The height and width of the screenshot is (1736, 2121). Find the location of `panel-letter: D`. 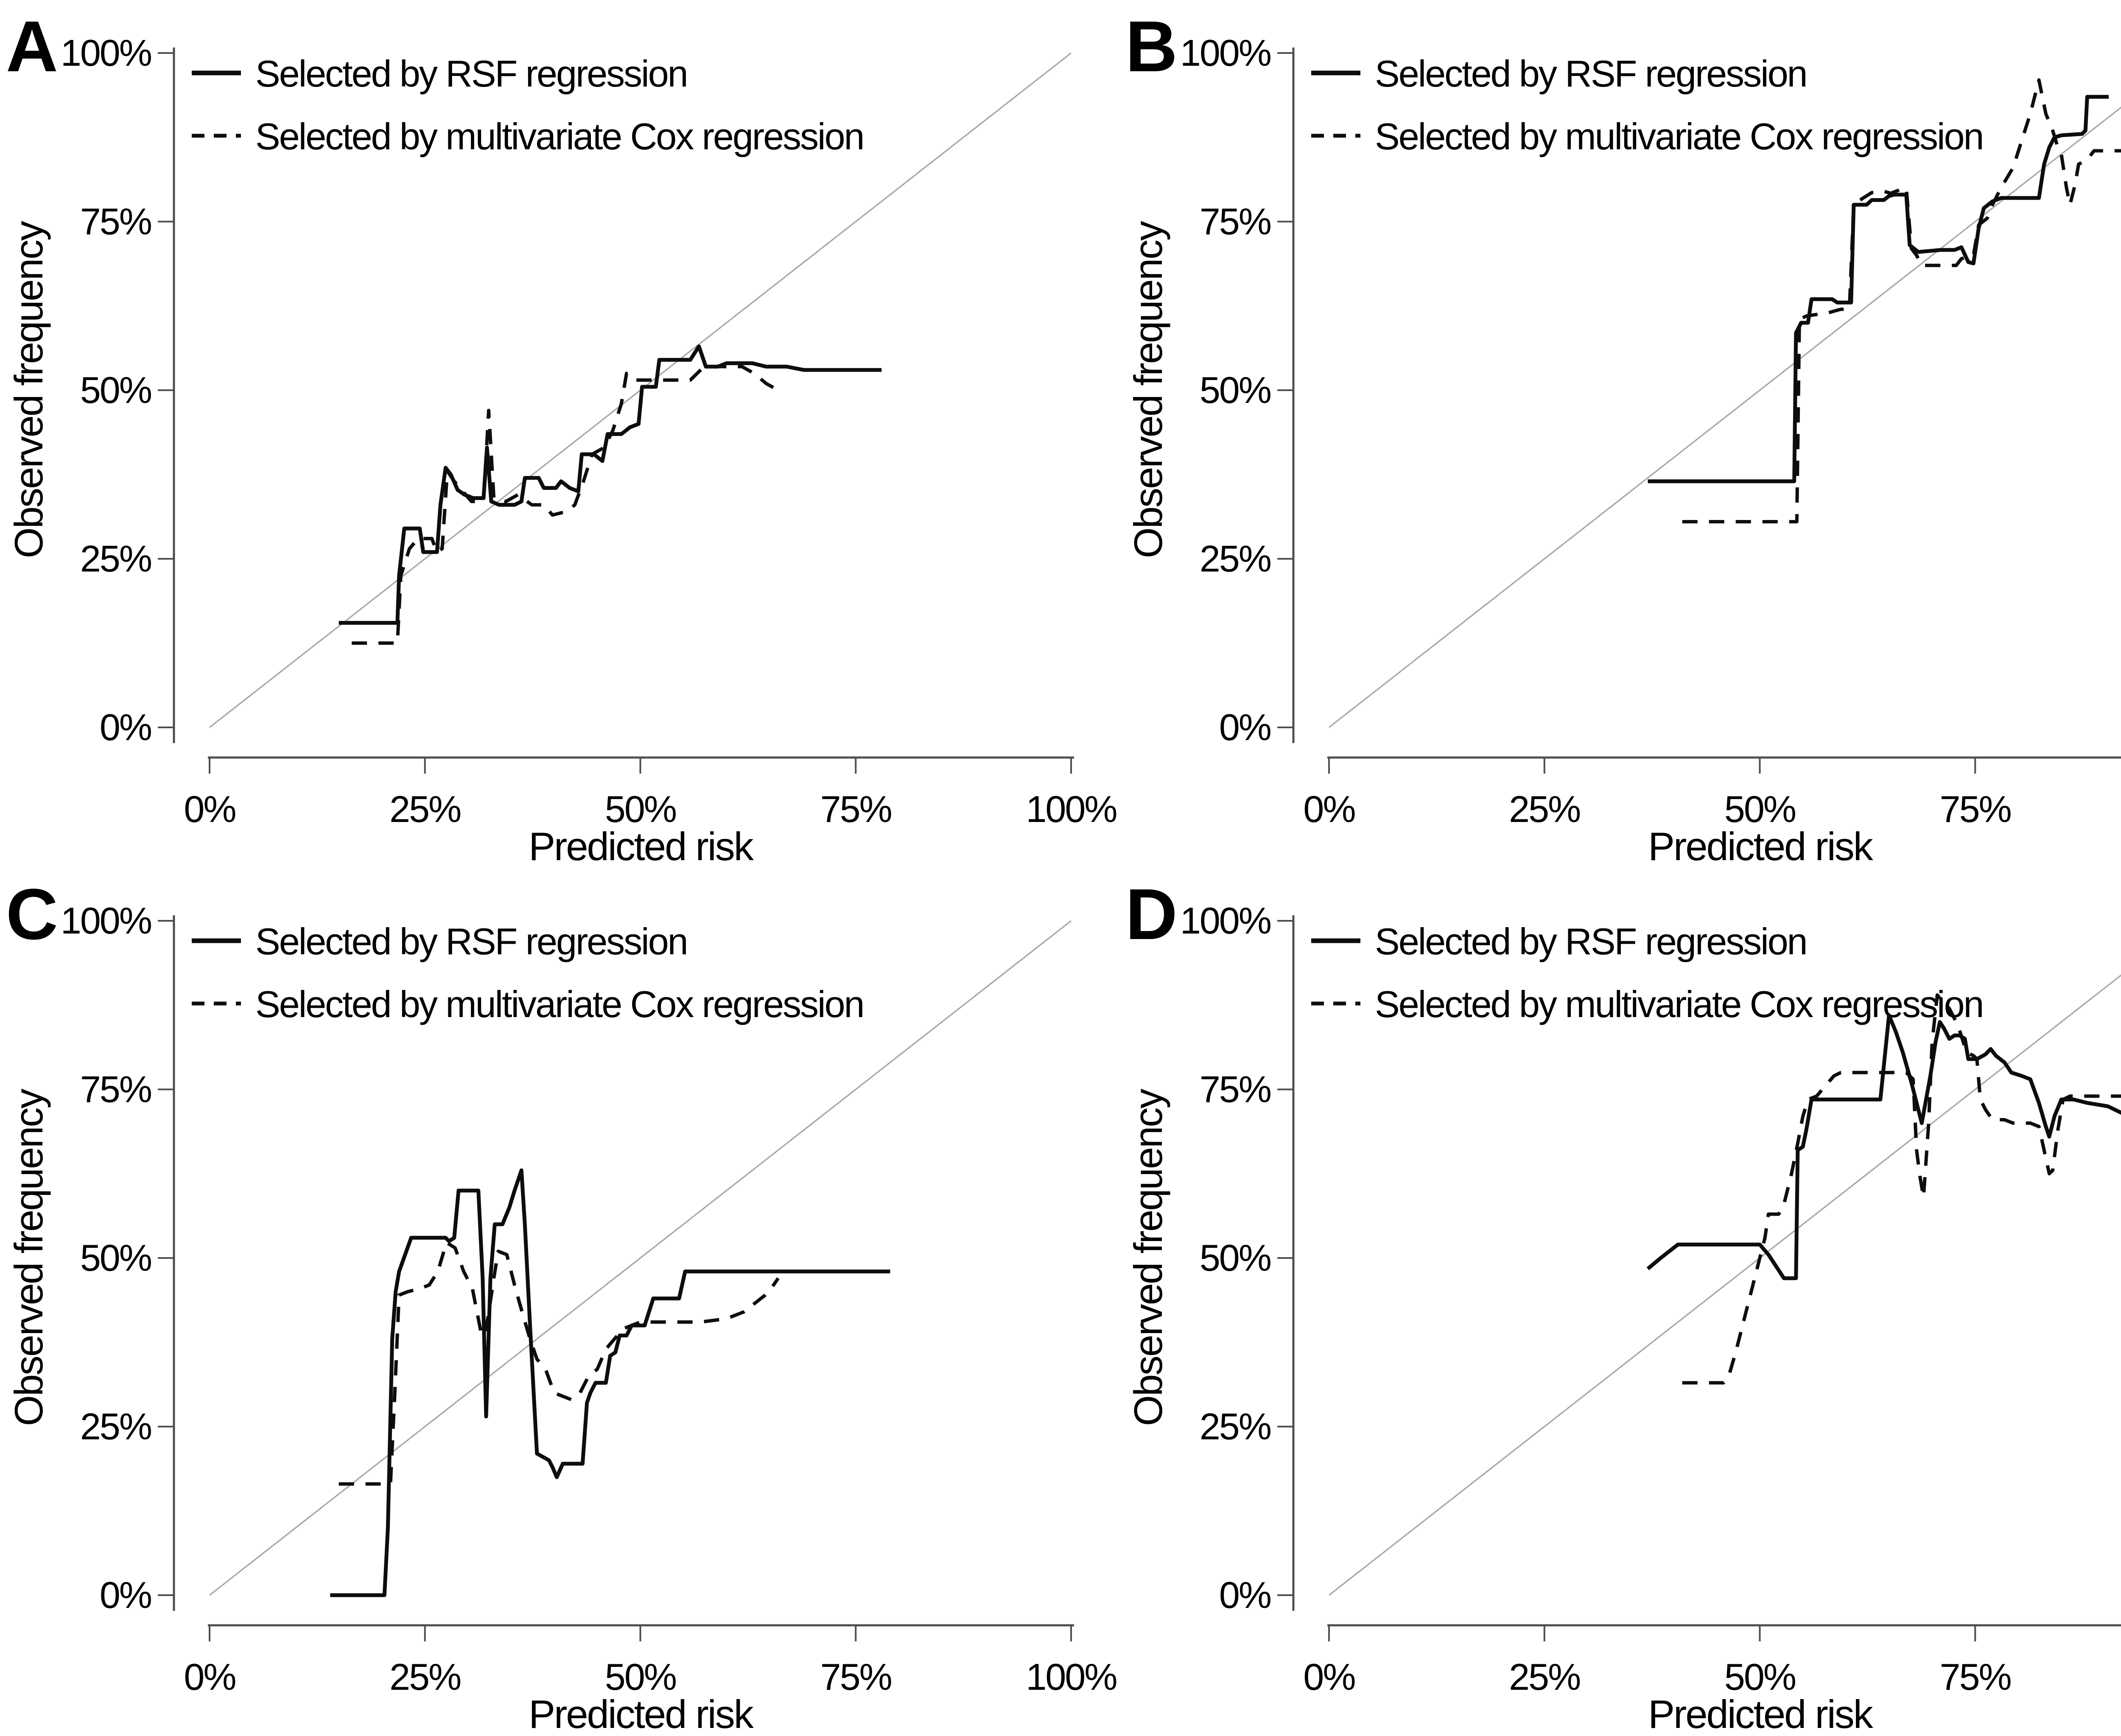

panel-letter: D is located at coordinates (1150, 914).